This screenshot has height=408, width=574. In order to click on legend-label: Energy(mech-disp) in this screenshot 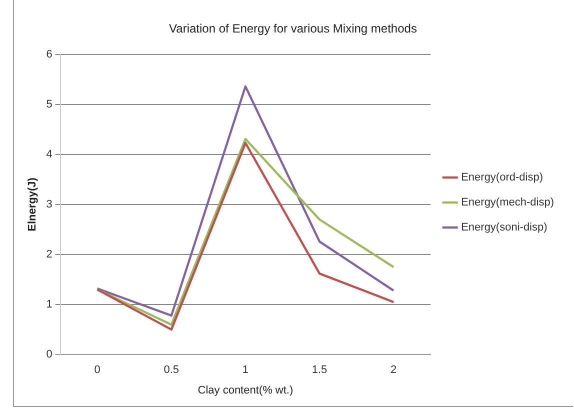, I will do `click(507, 202)`.